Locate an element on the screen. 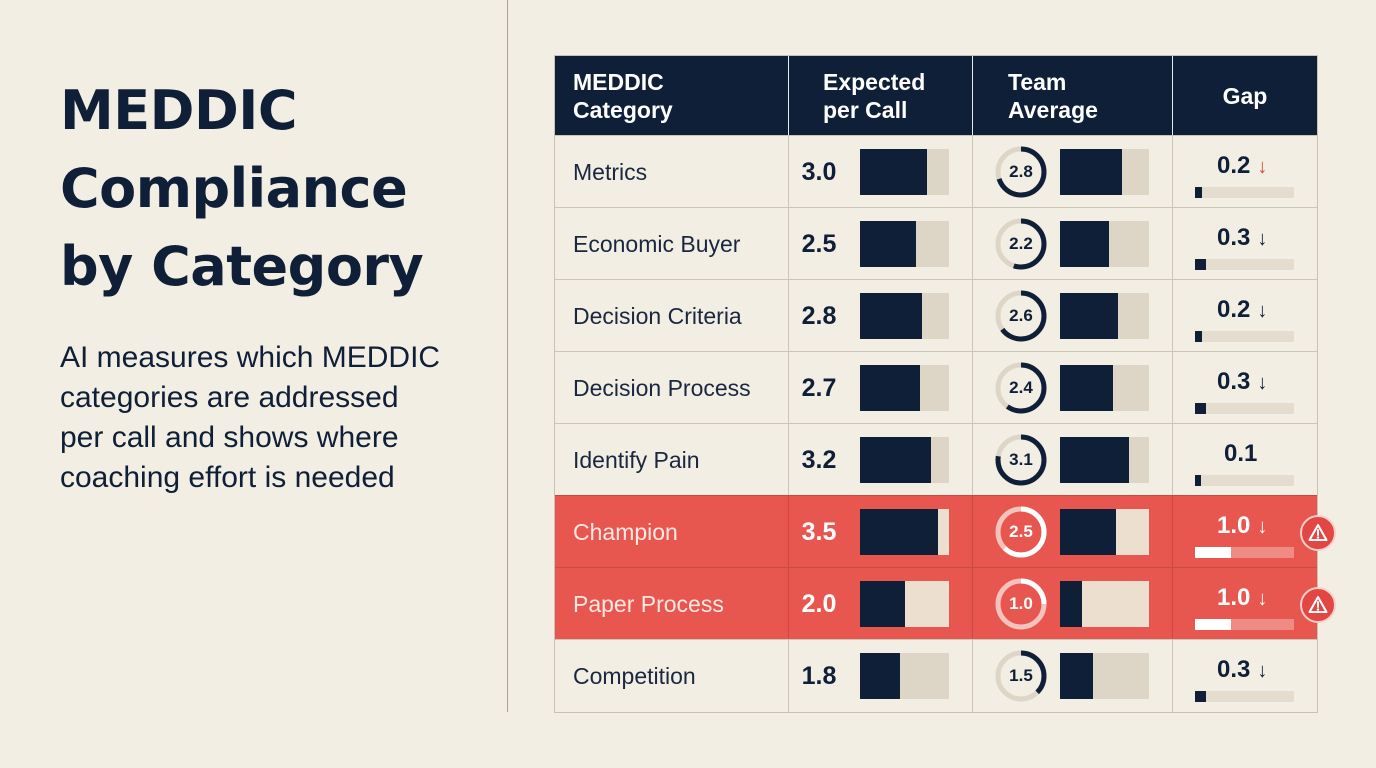 The width and height of the screenshot is (1376, 768). team-average-value: 3.1 is located at coordinates (1021, 459).